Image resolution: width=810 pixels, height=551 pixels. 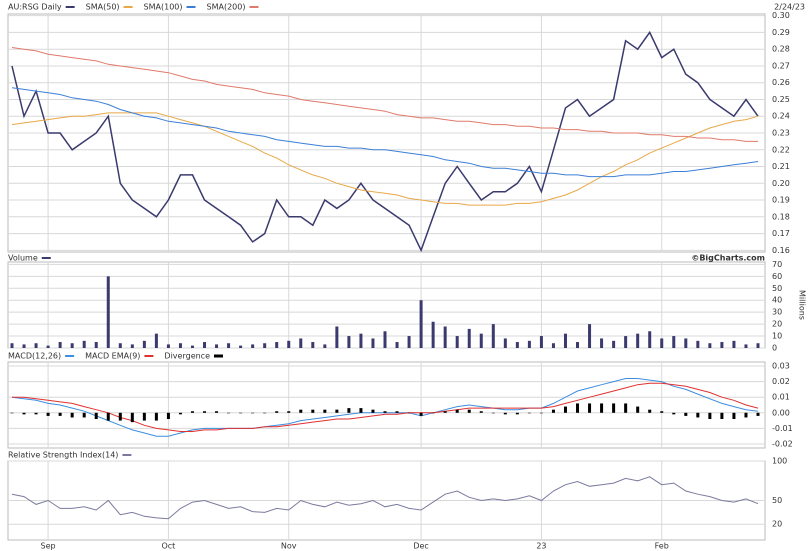 What do you see at coordinates (662, 546) in the screenshot?
I see `x-tick-label: Feb` at bounding box center [662, 546].